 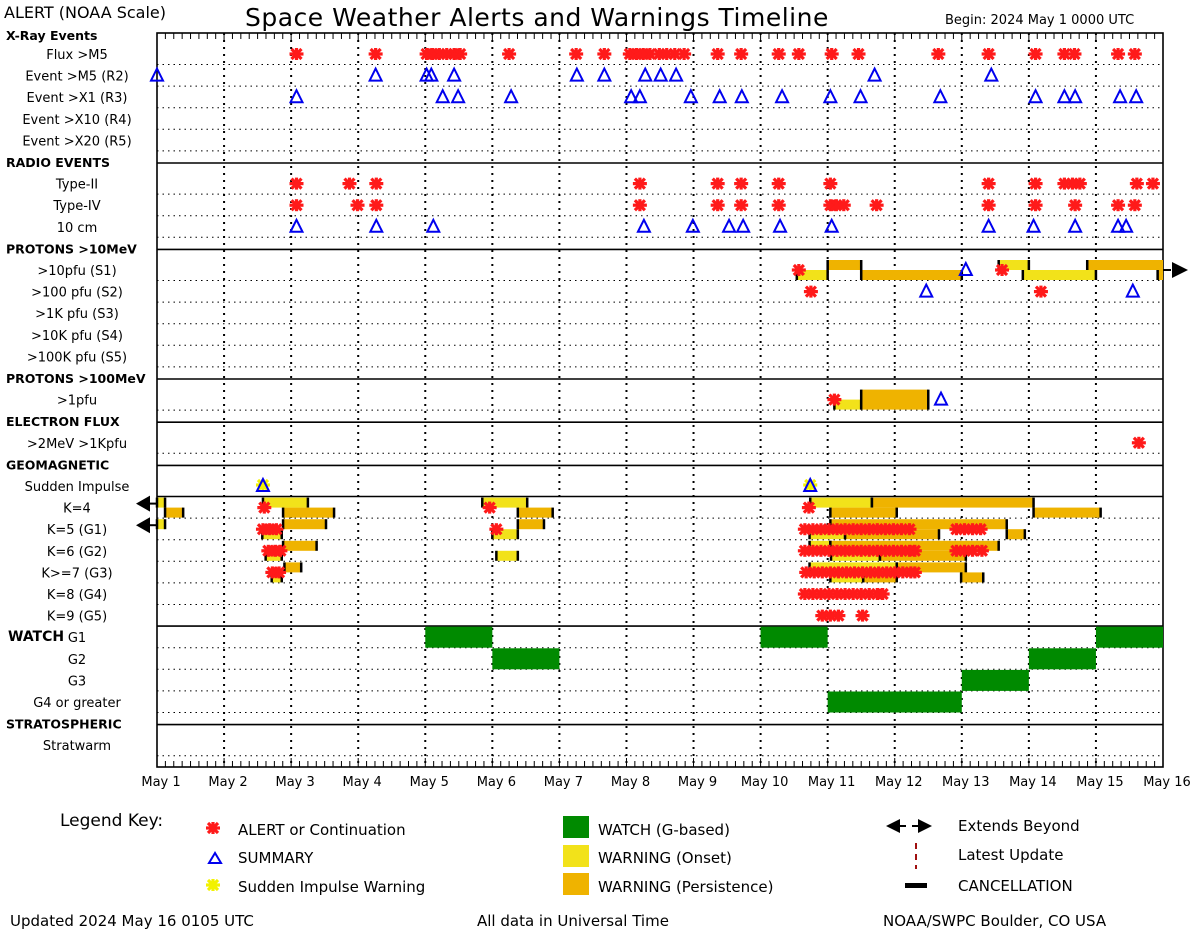 What do you see at coordinates (76, 185) in the screenshot?
I see `row-label: Type-II` at bounding box center [76, 185].